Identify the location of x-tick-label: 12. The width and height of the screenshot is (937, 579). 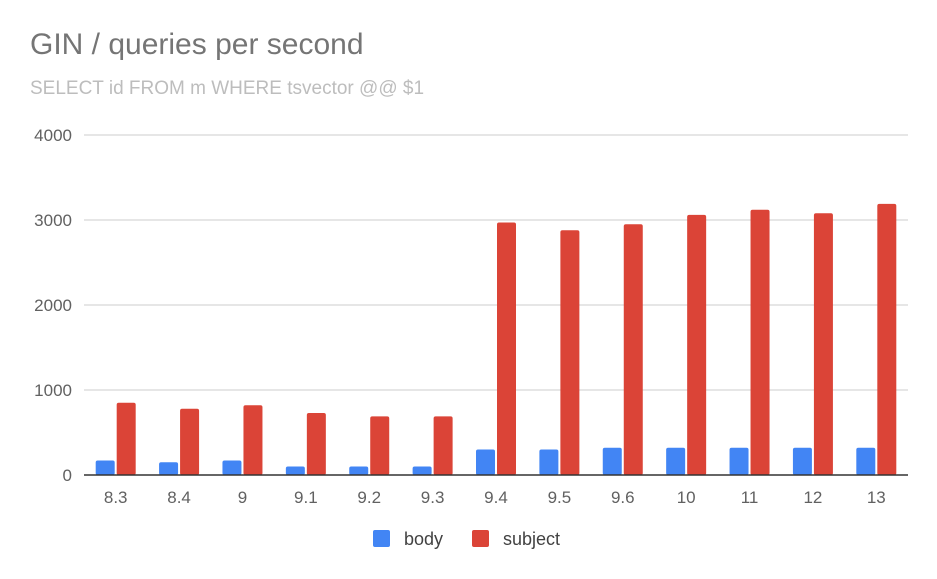
(812, 497).